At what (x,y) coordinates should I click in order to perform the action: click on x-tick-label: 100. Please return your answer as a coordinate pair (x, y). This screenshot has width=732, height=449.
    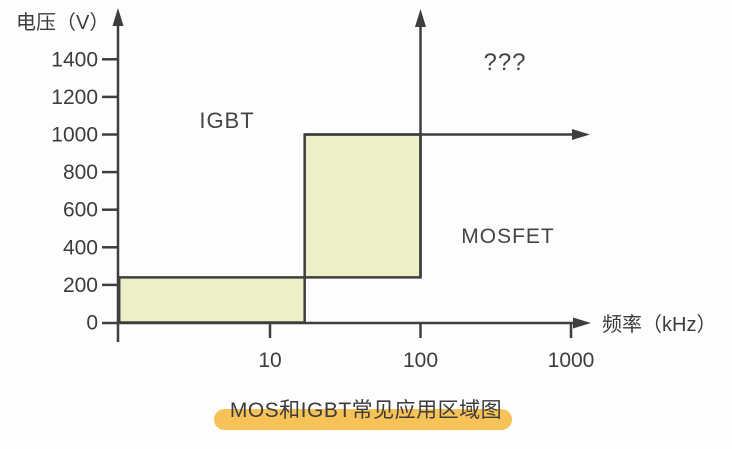
    Looking at the image, I should click on (420, 360).